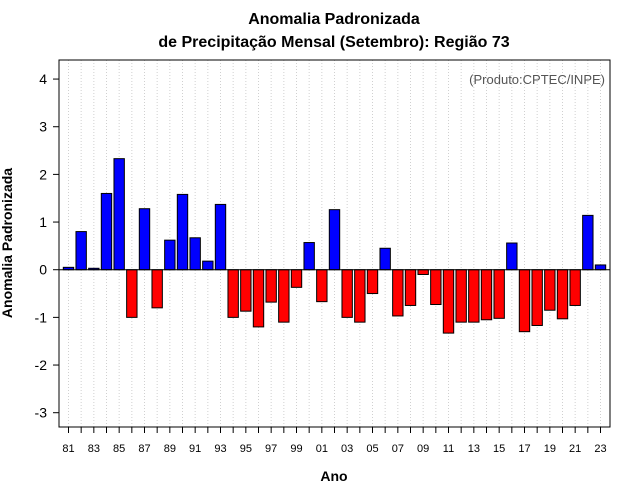 This screenshot has height=500, width=640. What do you see at coordinates (43, 174) in the screenshot?
I see `y-tick-label: 2` at bounding box center [43, 174].